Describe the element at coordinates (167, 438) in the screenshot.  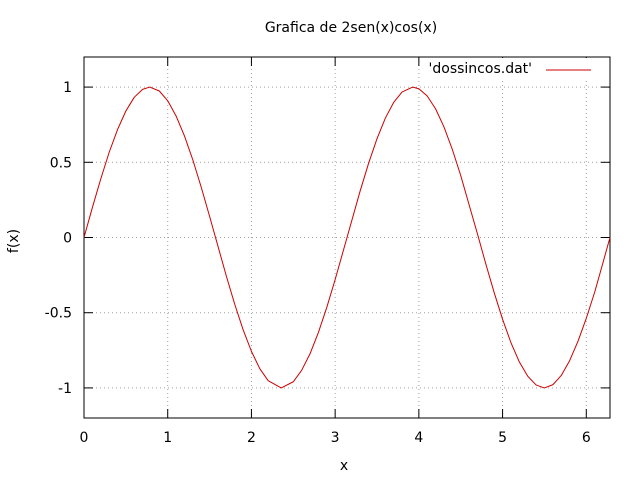
I see `x-tick-label: 1` at that location.